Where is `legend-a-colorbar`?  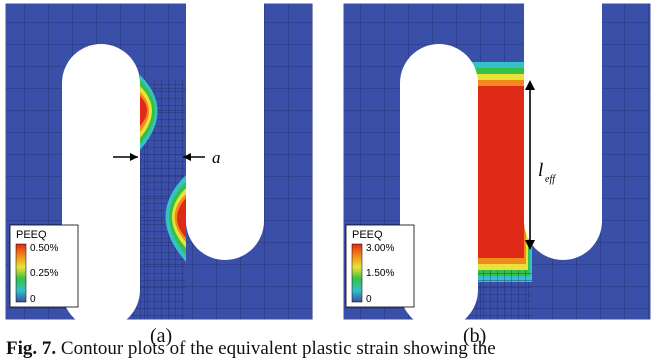
legend-a-colorbar is located at coordinates (21, 273).